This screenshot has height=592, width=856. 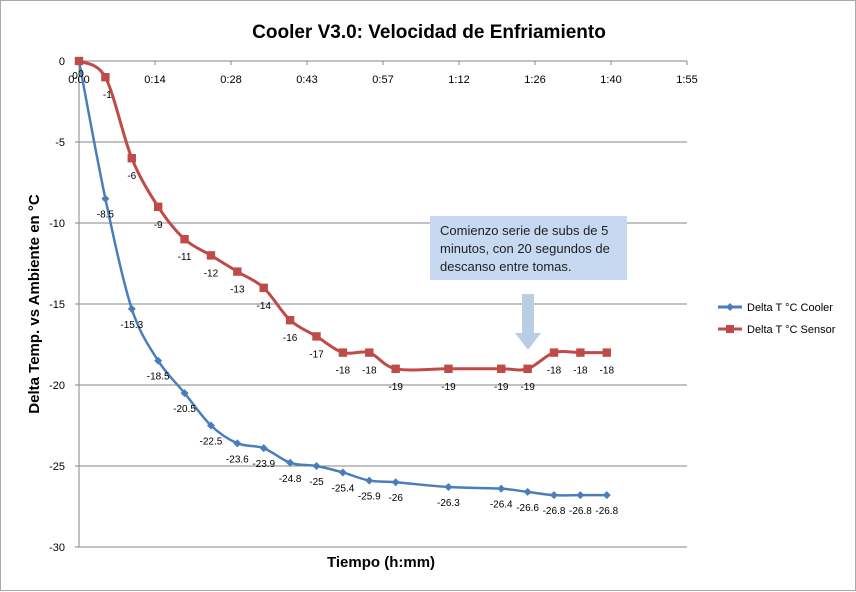 I want to click on y-tick-label: -5, so click(x=60, y=143).